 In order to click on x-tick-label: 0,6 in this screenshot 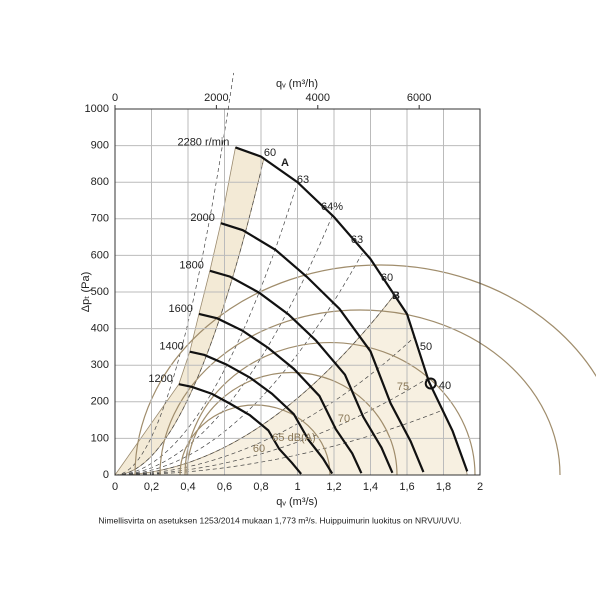, I will do `click(224, 487)`.